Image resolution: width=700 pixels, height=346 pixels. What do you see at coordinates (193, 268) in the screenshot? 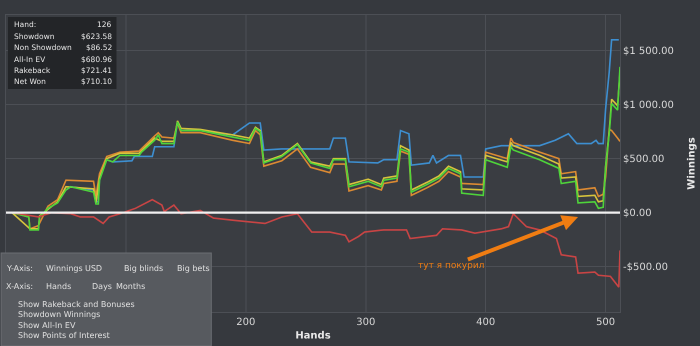
I see `annotation: Big bets` at bounding box center [193, 268].